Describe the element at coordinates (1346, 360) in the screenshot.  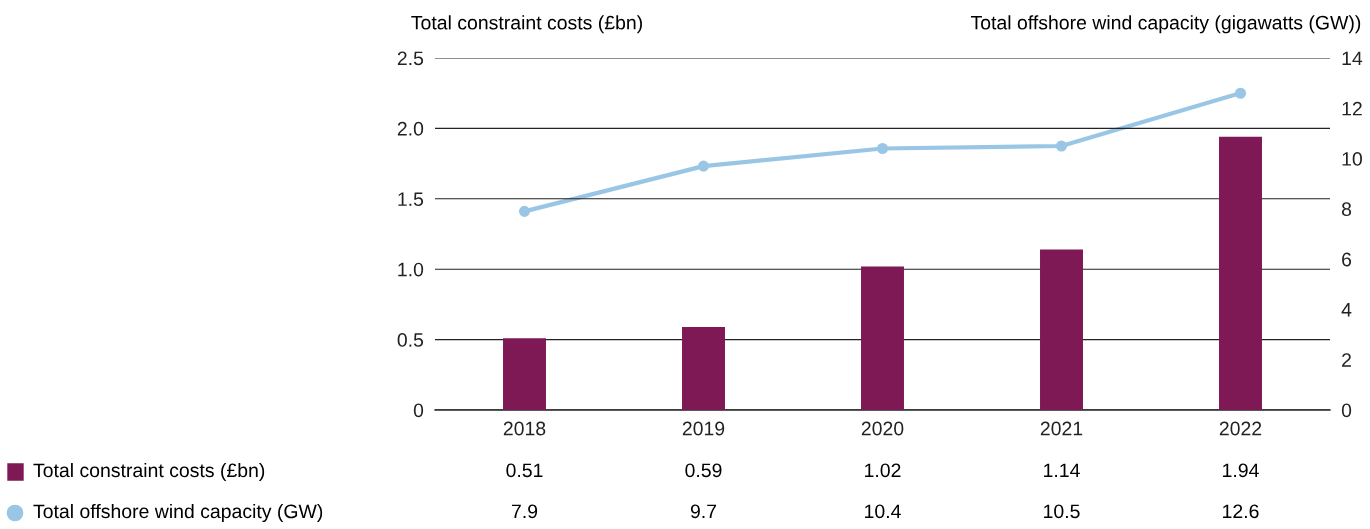
I see `y2-tick-label: 2` at that location.